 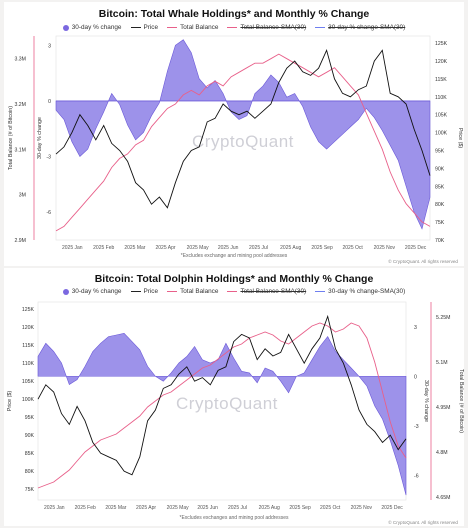 What do you see at coordinates (441, 116) in the screenshot?
I see `right-tick-label: 105K` at bounding box center [441, 116].